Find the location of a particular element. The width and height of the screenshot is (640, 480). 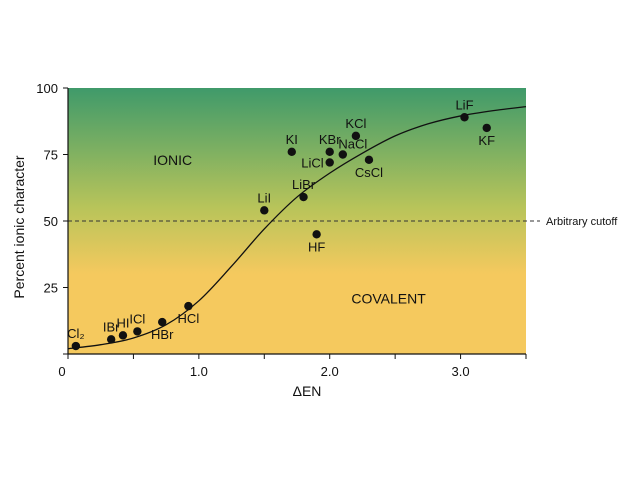

data-point-label: Cl₂ is located at coordinates (75, 333).